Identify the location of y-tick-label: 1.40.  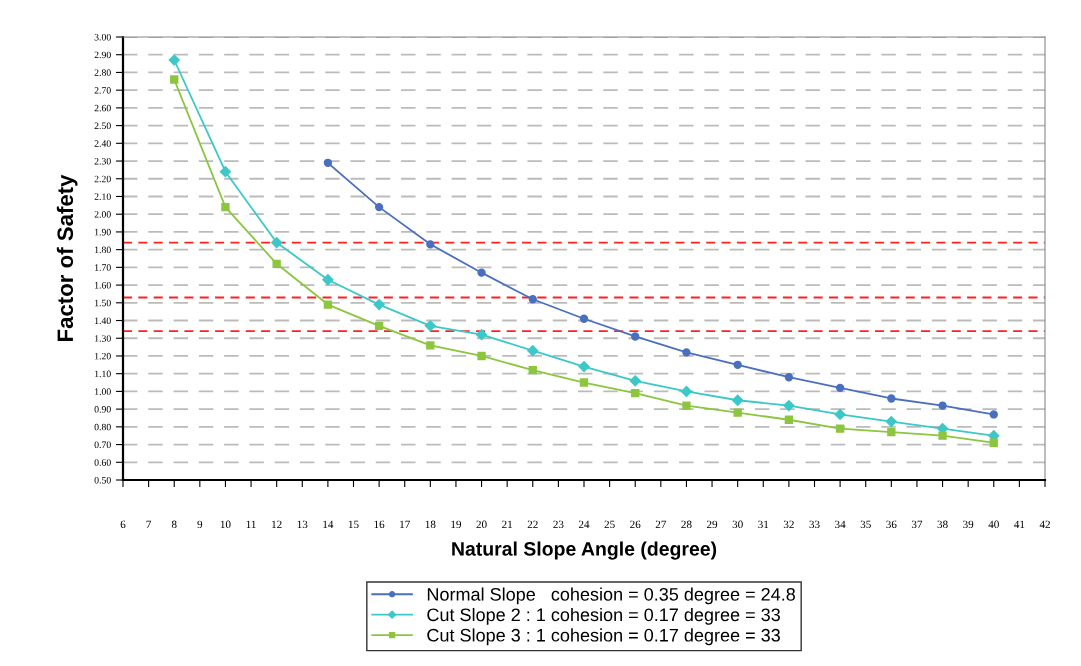
(103, 321).